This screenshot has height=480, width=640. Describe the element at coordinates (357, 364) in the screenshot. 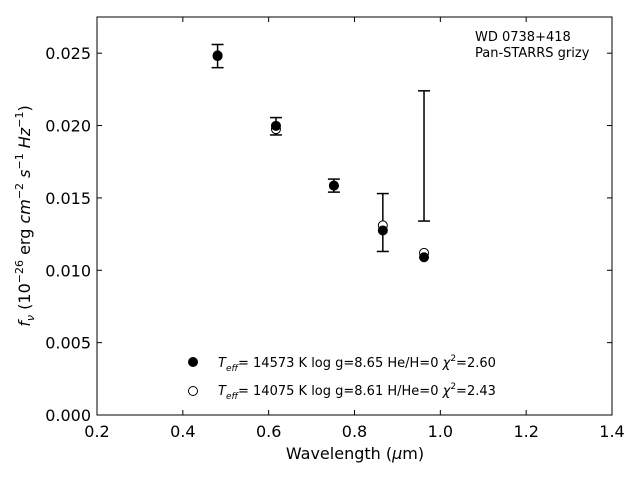

I see `legend-entry-1: Teff= 14573 K log g=8.65 He/H=0 χ2=2.60` at that location.